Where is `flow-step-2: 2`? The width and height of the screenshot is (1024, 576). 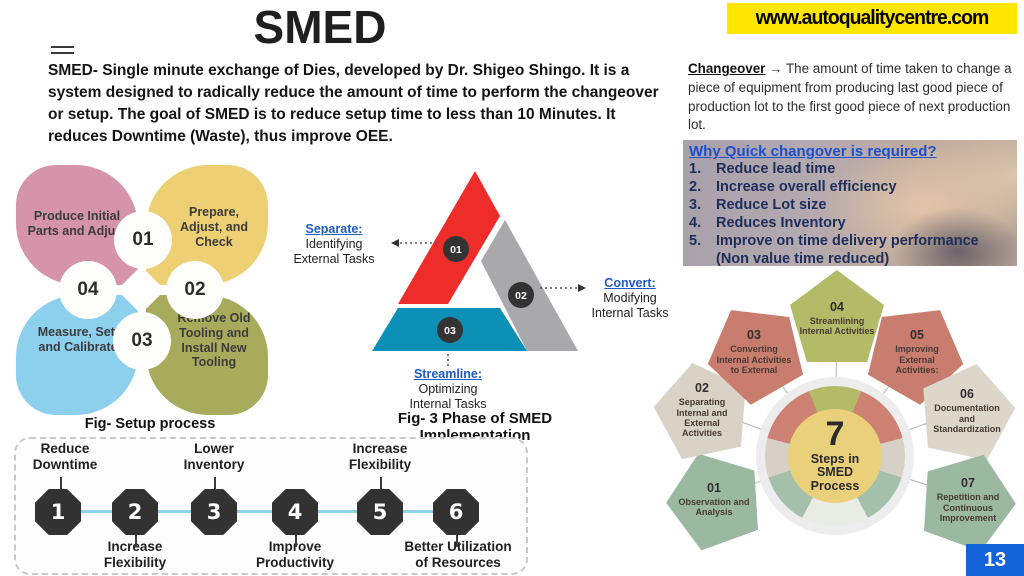 flow-step-2: 2 is located at coordinates (135, 512).